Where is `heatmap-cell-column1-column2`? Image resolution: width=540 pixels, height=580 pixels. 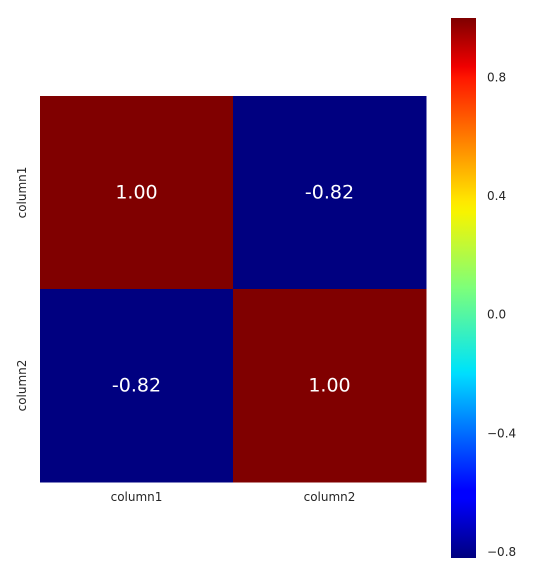
heatmap-cell-column1-column2 is located at coordinates (330, 193).